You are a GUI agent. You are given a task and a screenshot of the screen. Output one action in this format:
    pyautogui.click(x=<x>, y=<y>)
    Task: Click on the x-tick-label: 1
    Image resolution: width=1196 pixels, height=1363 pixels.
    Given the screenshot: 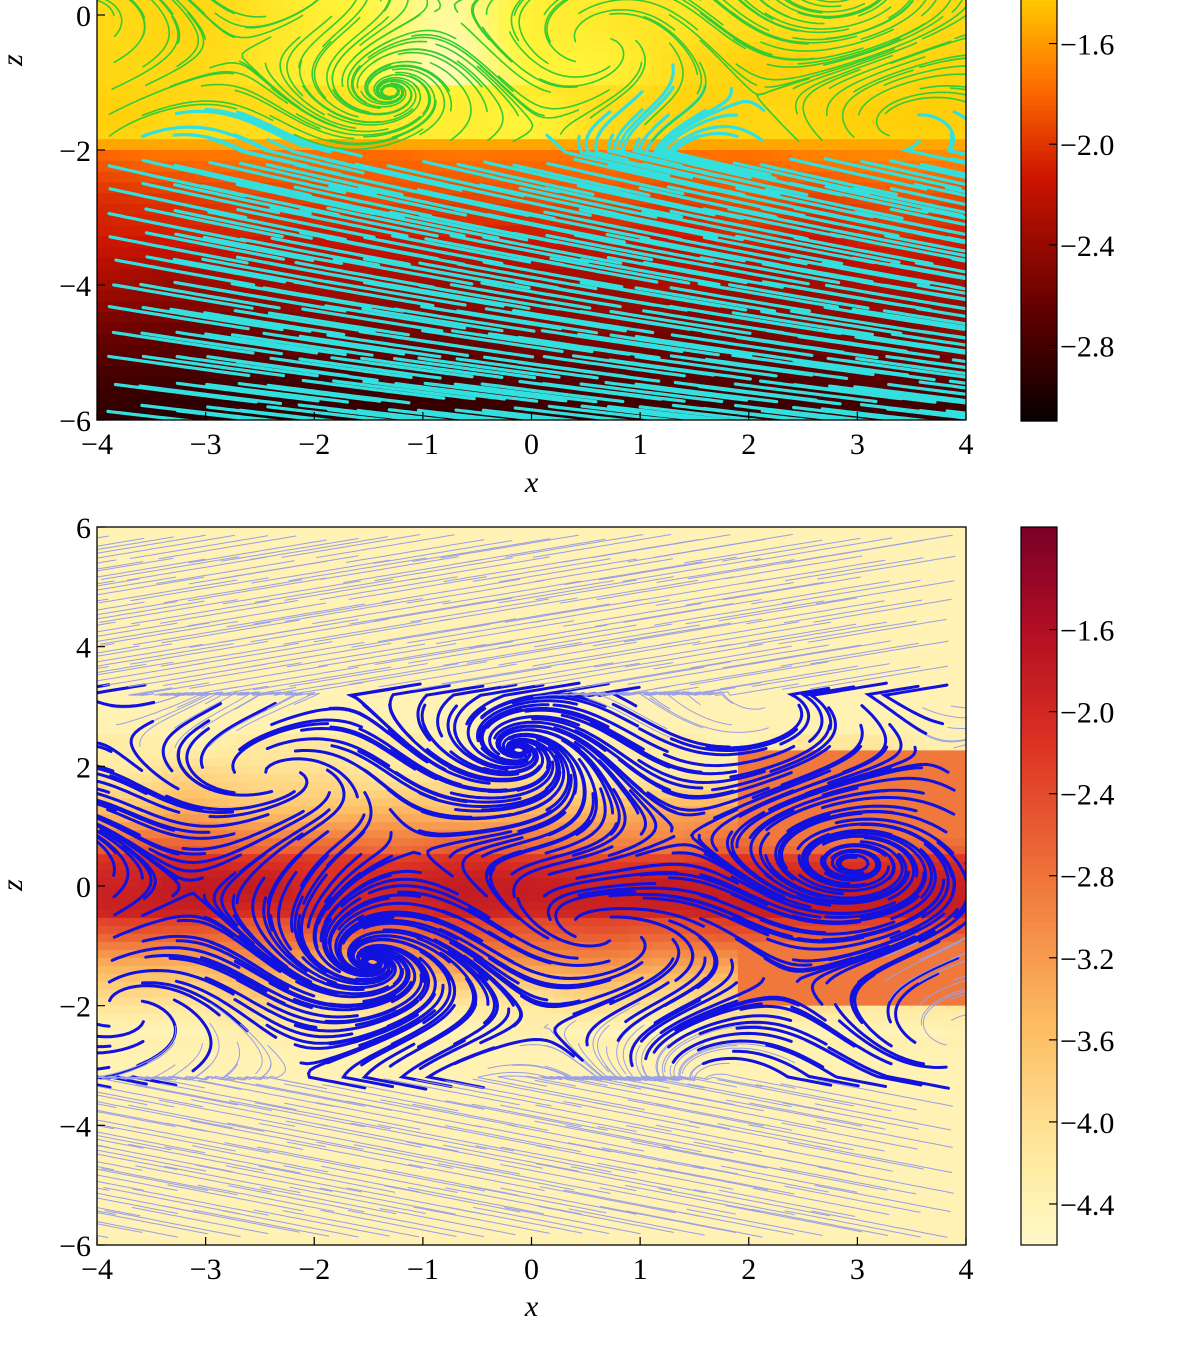 What is the action you would take?
    pyautogui.click(x=640, y=444)
    